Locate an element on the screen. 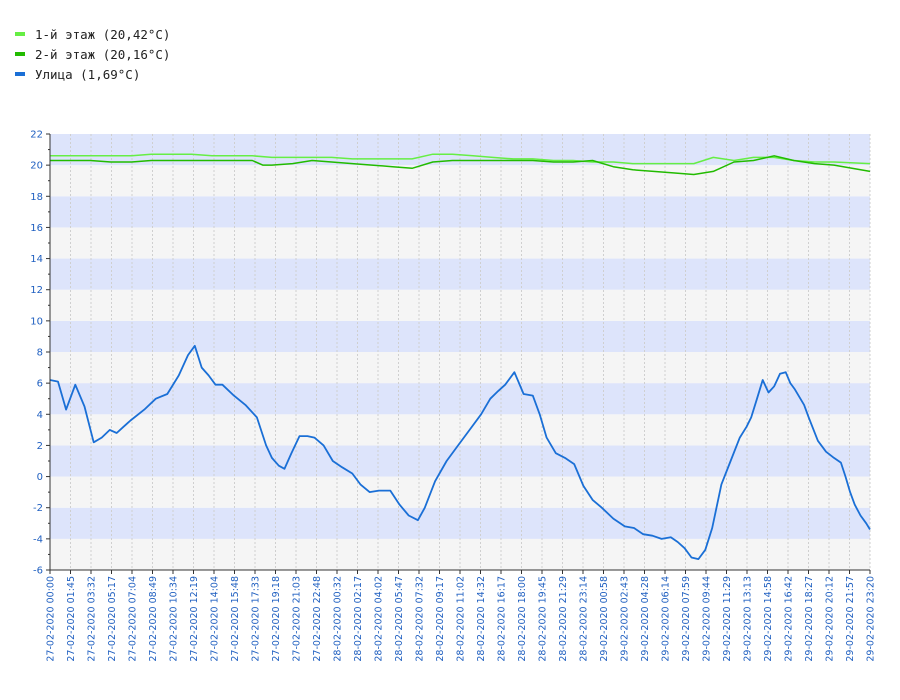 This screenshot has height=700, width=900. y-tick-label: 20 is located at coordinates (36, 166).